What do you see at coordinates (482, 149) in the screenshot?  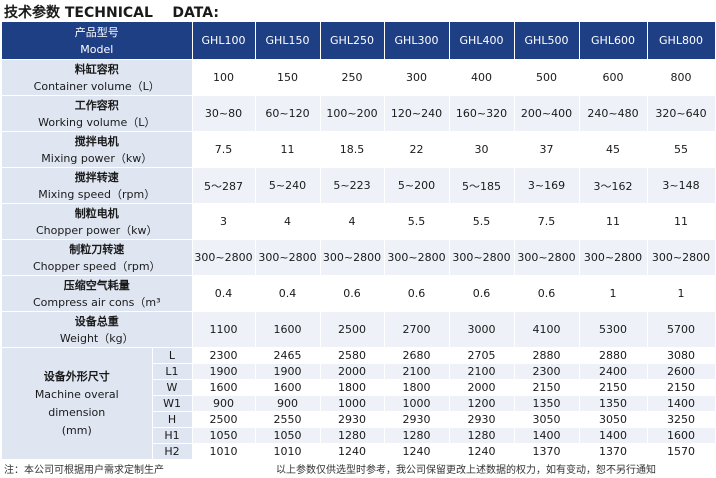 I see `spec-value-cell: 30` at bounding box center [482, 149].